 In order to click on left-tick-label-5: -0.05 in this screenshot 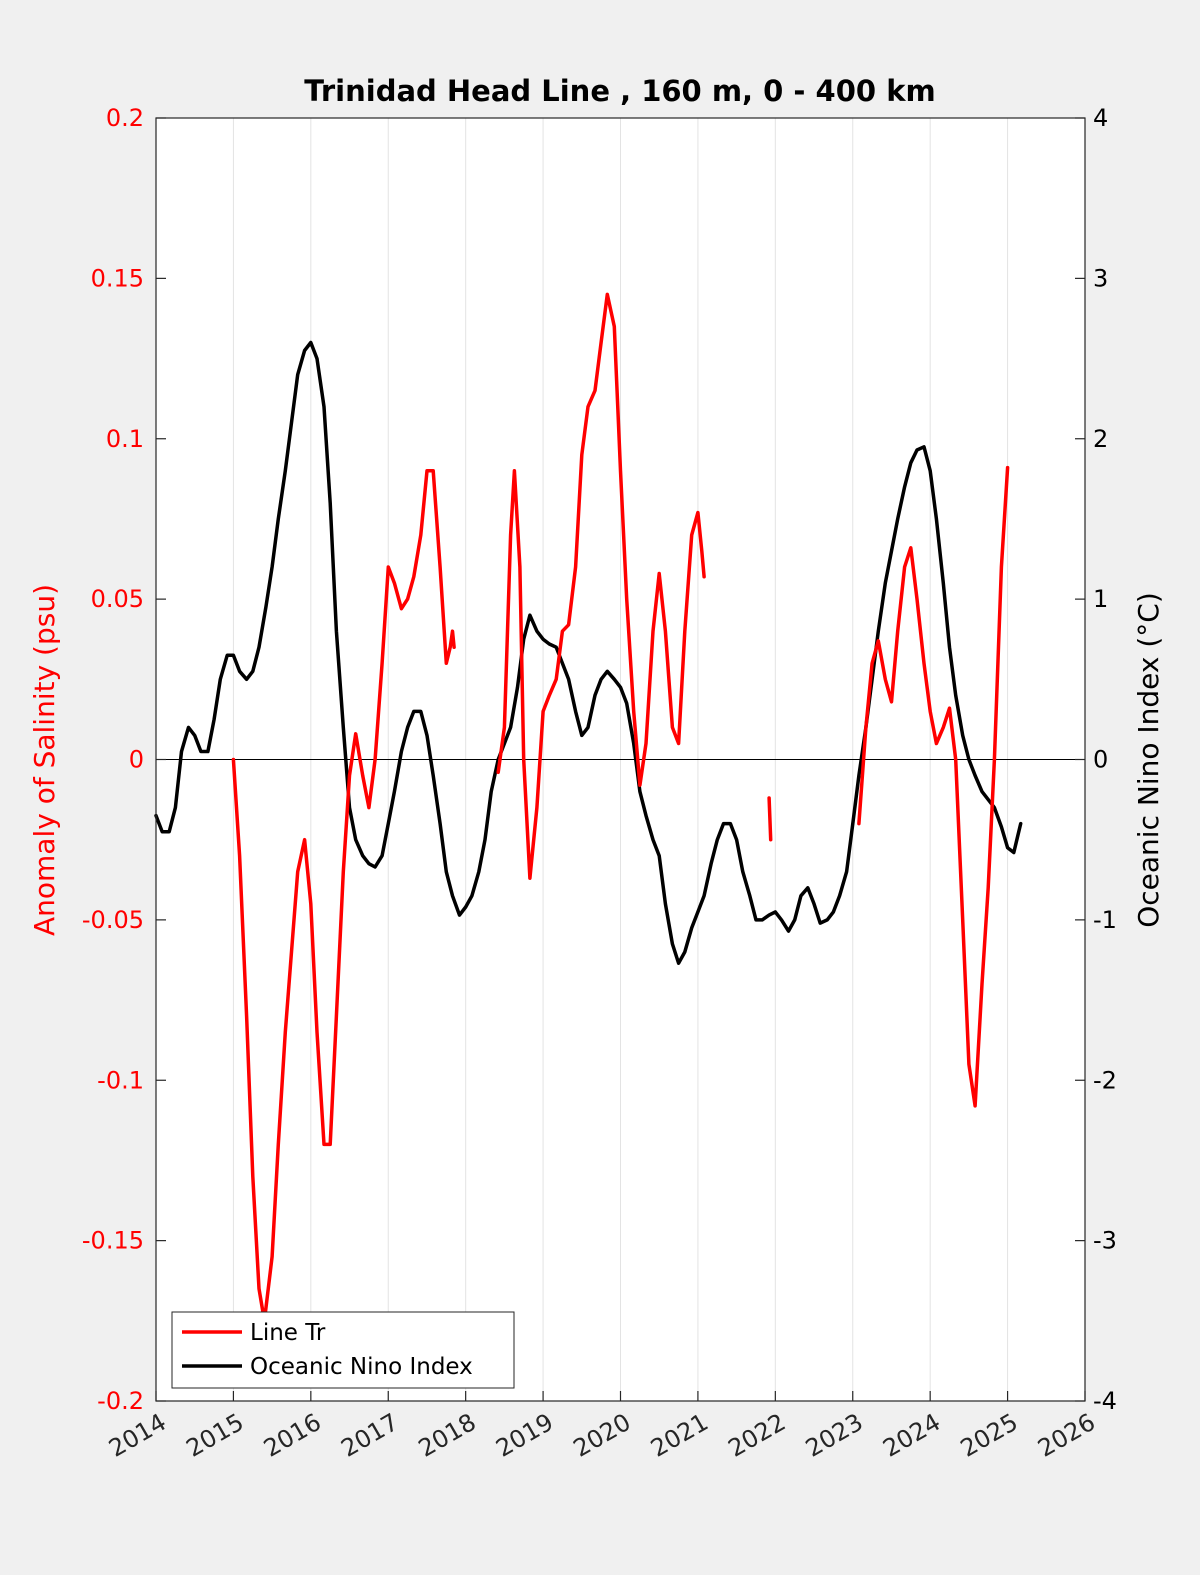, I will do `click(113, 920)`.